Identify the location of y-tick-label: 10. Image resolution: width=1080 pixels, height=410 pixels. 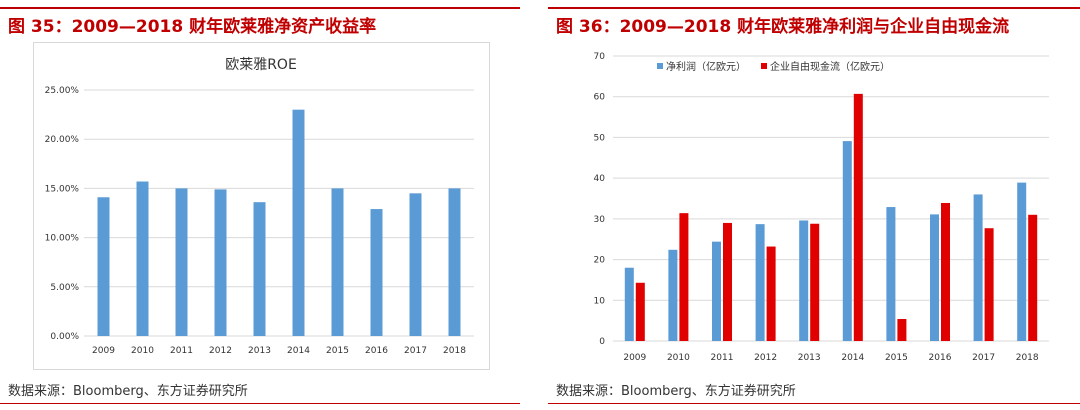
(600, 301).